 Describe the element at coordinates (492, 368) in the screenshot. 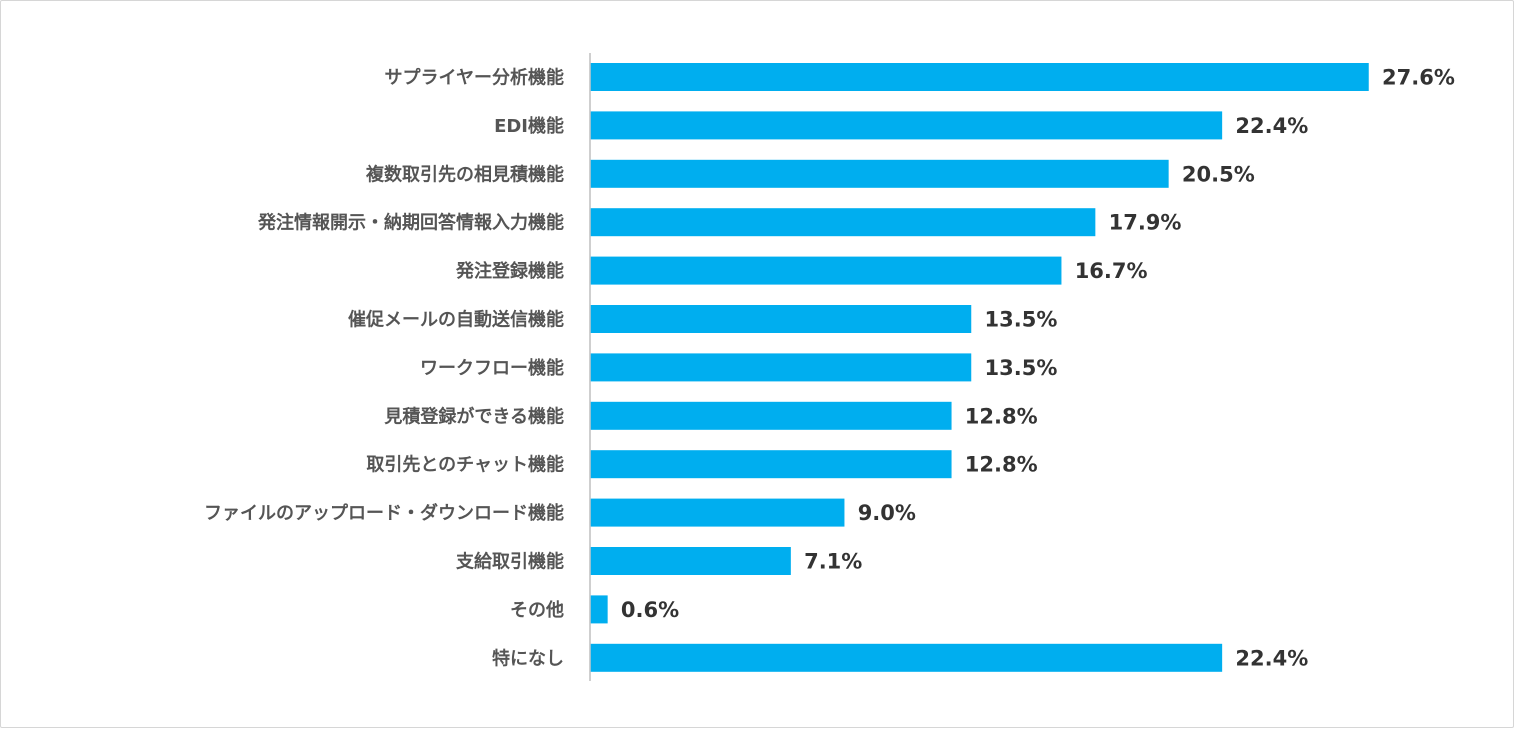

I see `category-label: ワークフロー機能` at that location.